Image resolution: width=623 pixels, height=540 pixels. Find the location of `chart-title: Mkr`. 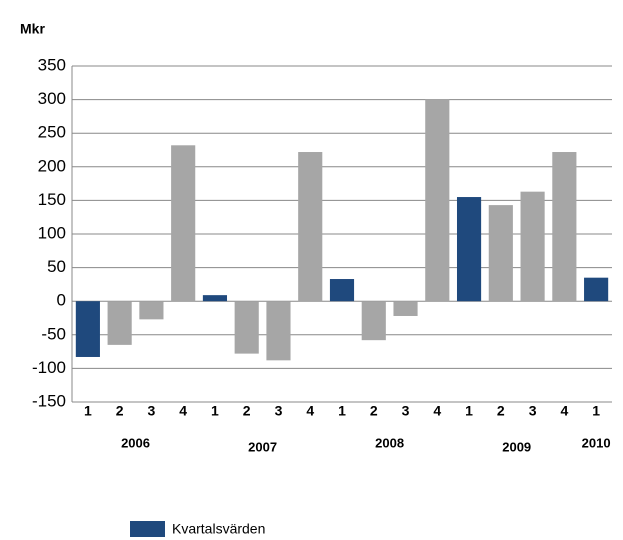

chart-title: Mkr is located at coordinates (32, 29).